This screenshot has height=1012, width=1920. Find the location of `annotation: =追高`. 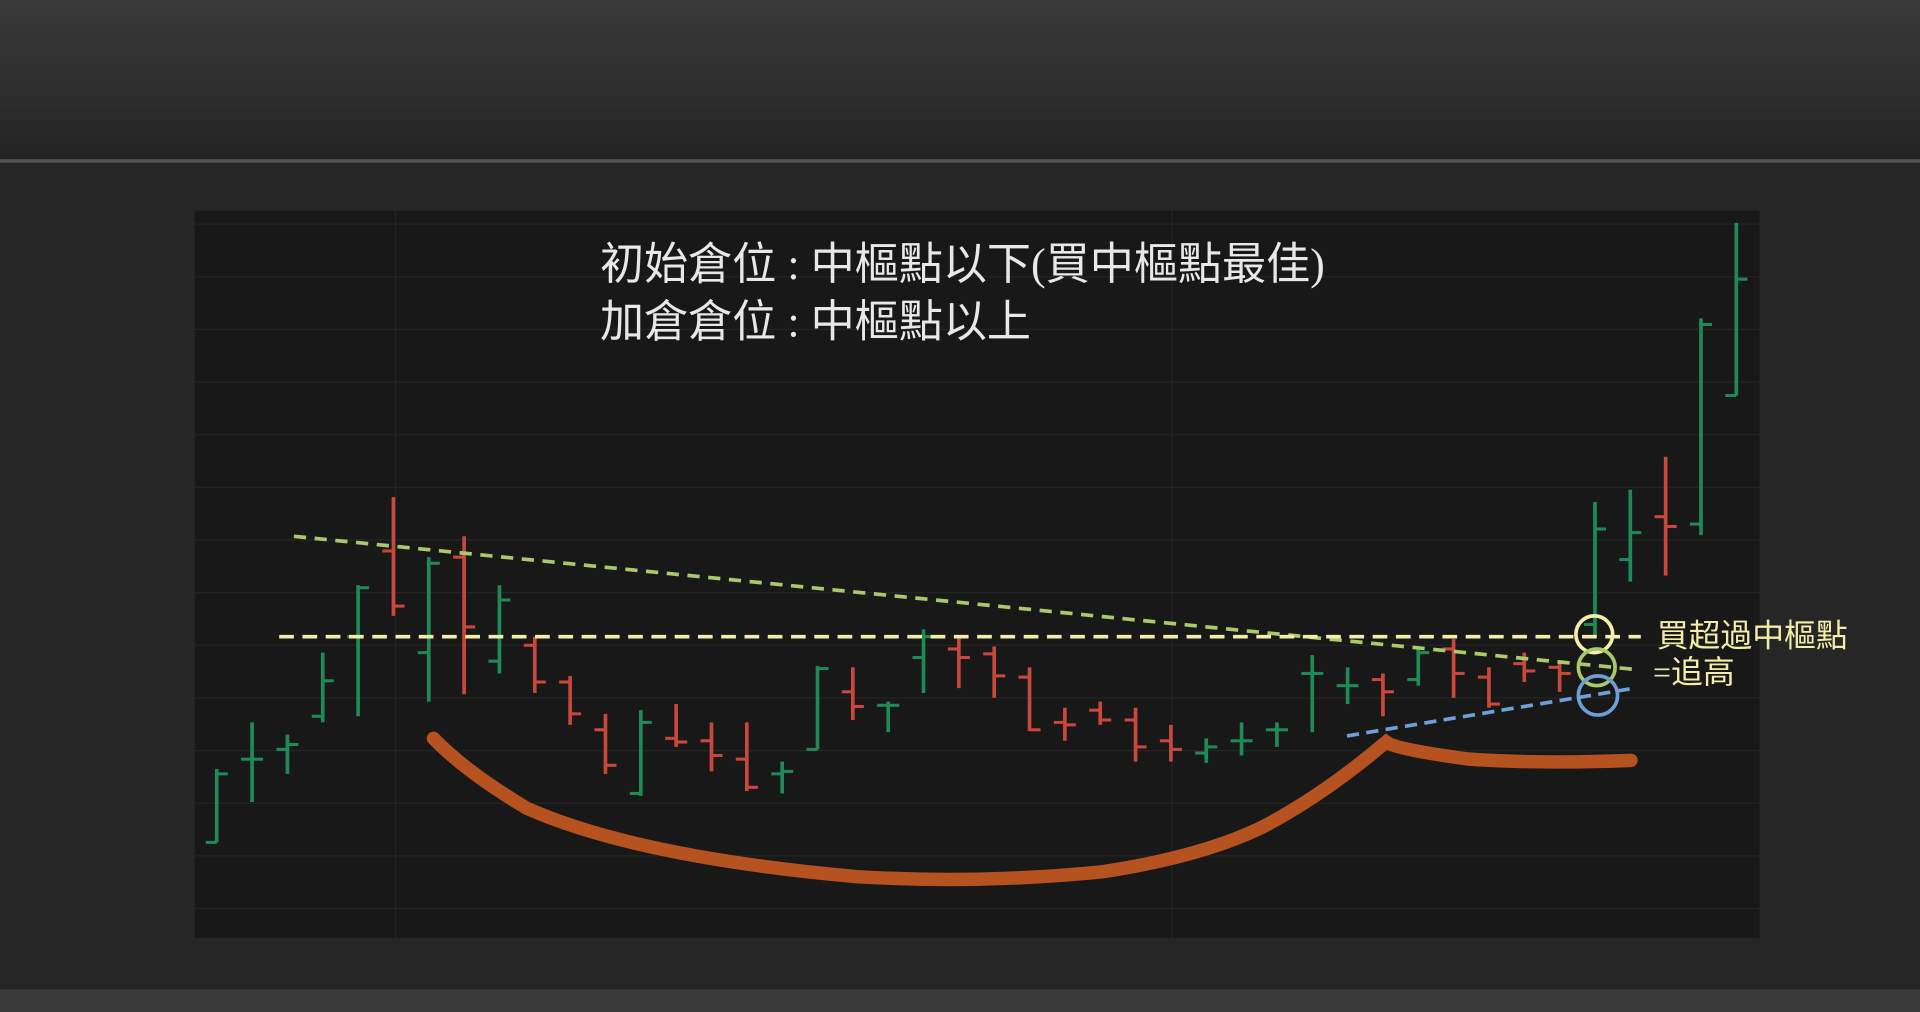

annotation: =追高 is located at coordinates (1694, 672).